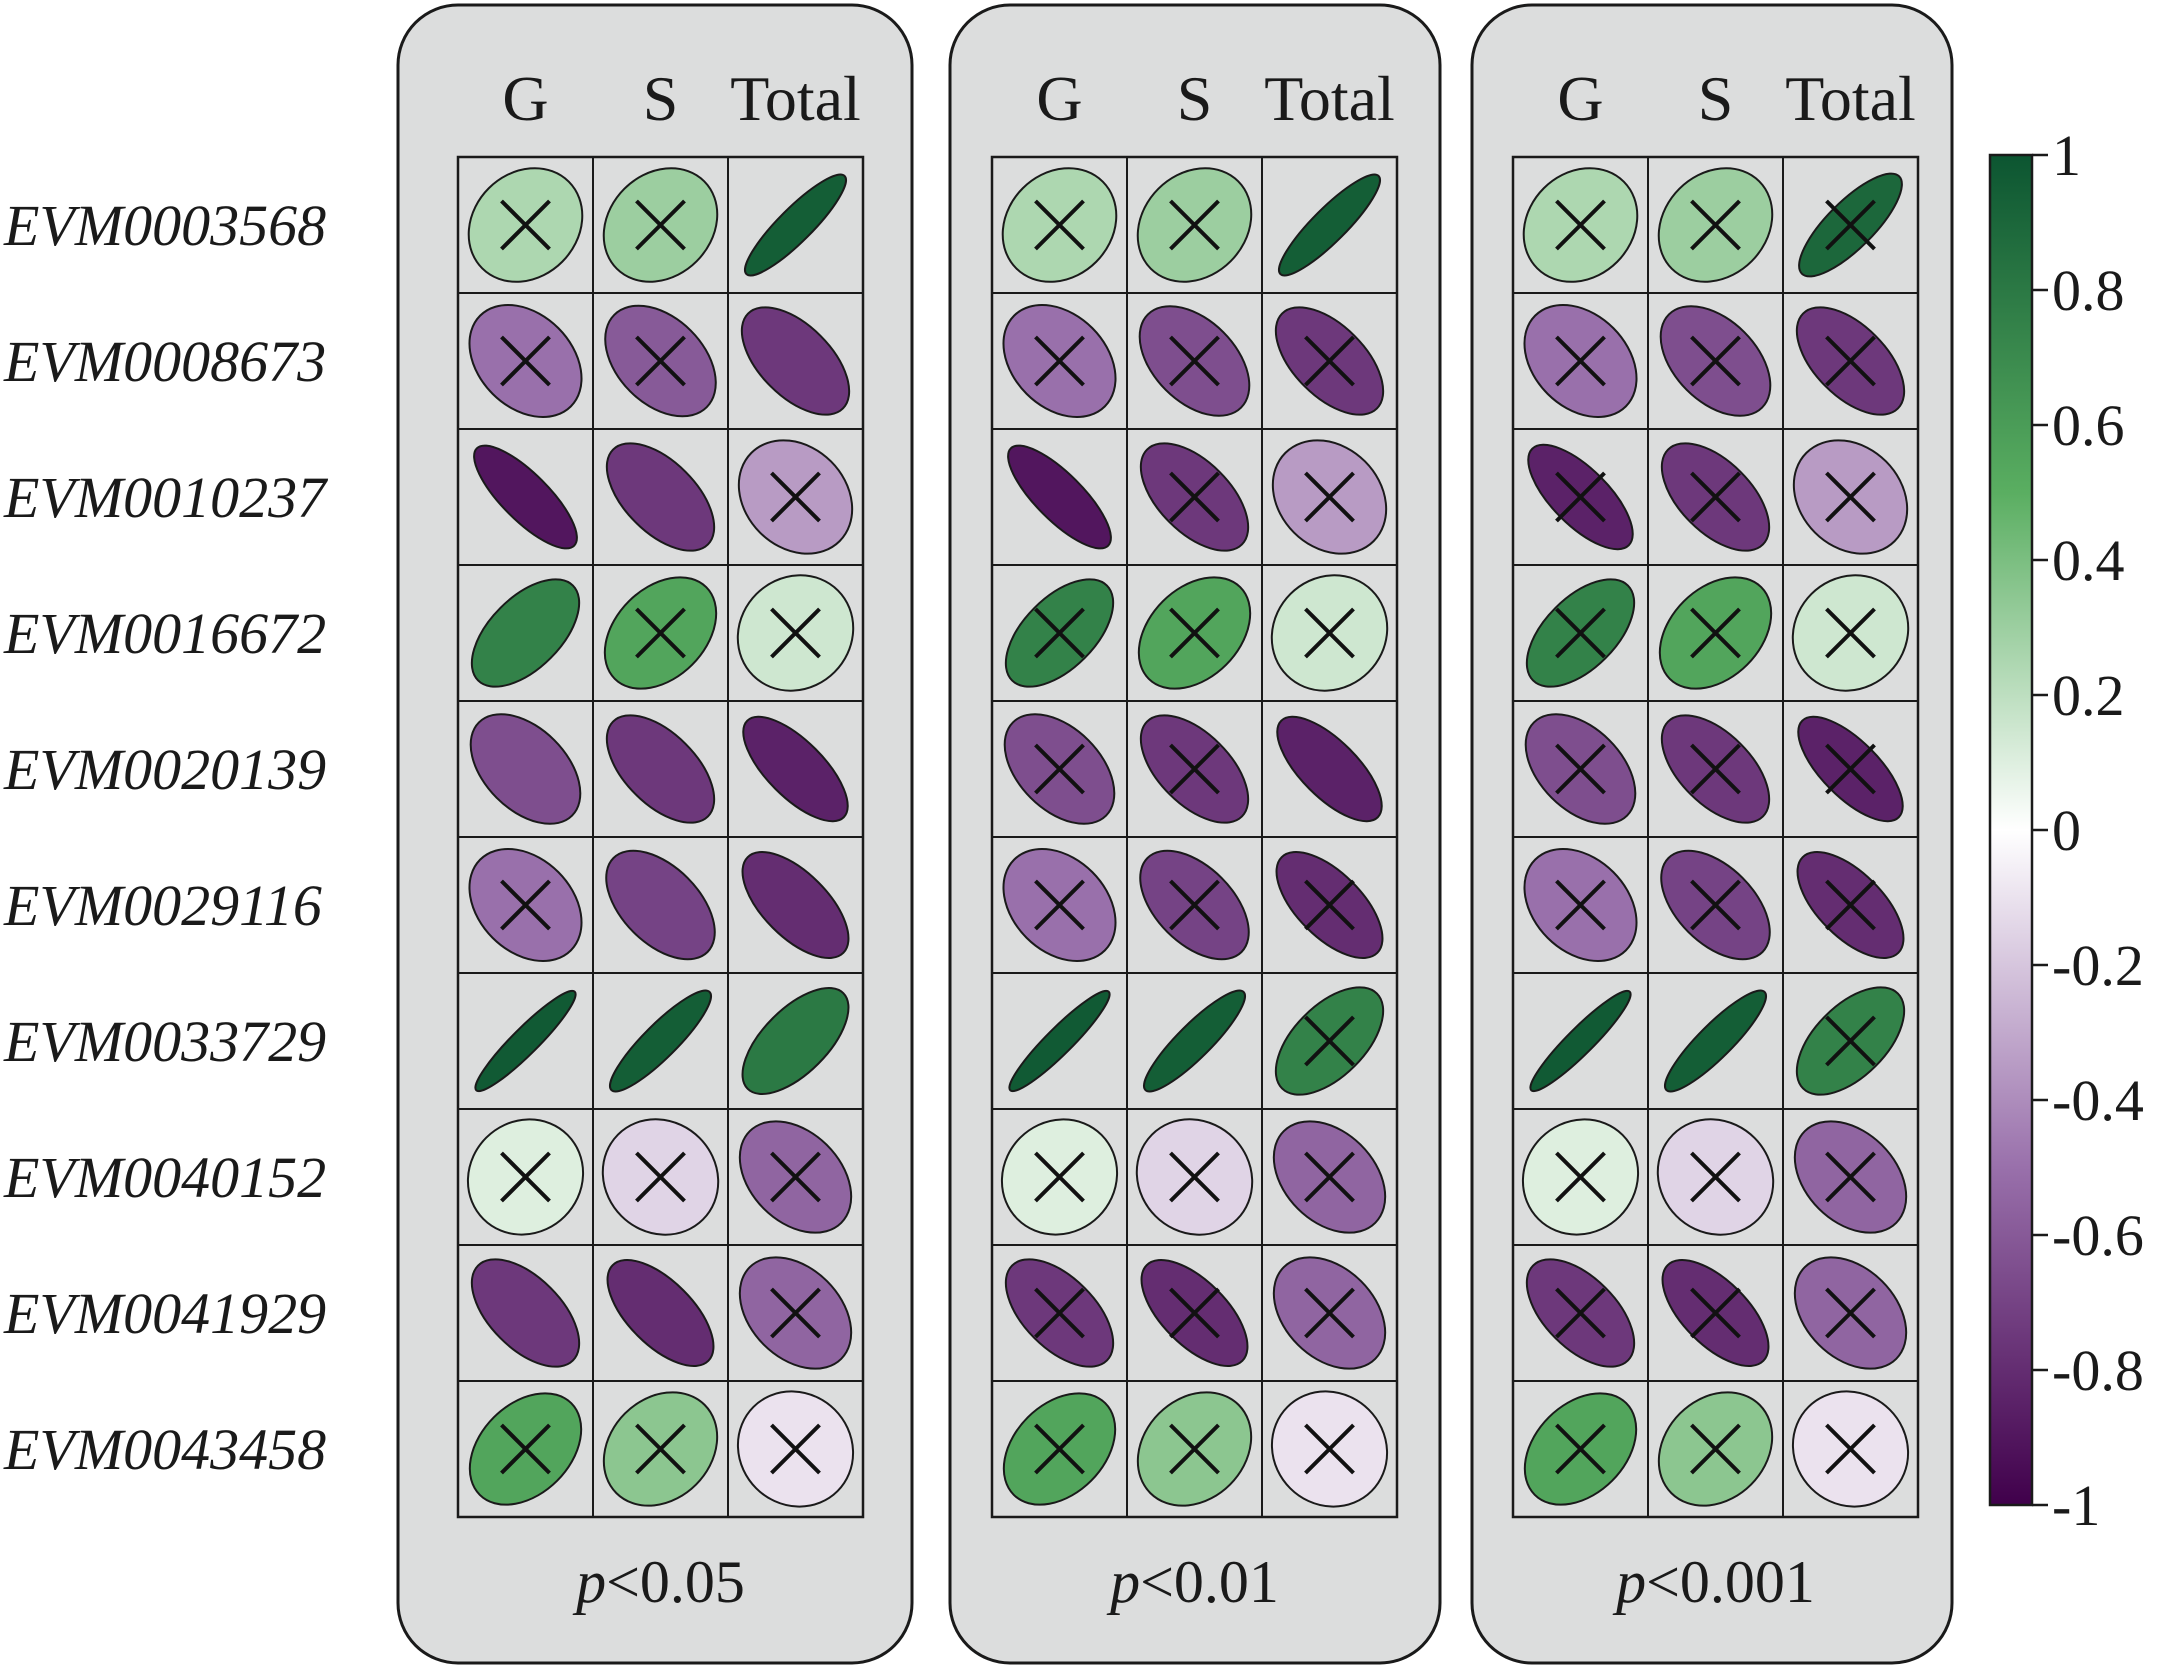  What do you see at coordinates (658, 1582) in the screenshot?
I see `panel-caption: p<0.05` at bounding box center [658, 1582].